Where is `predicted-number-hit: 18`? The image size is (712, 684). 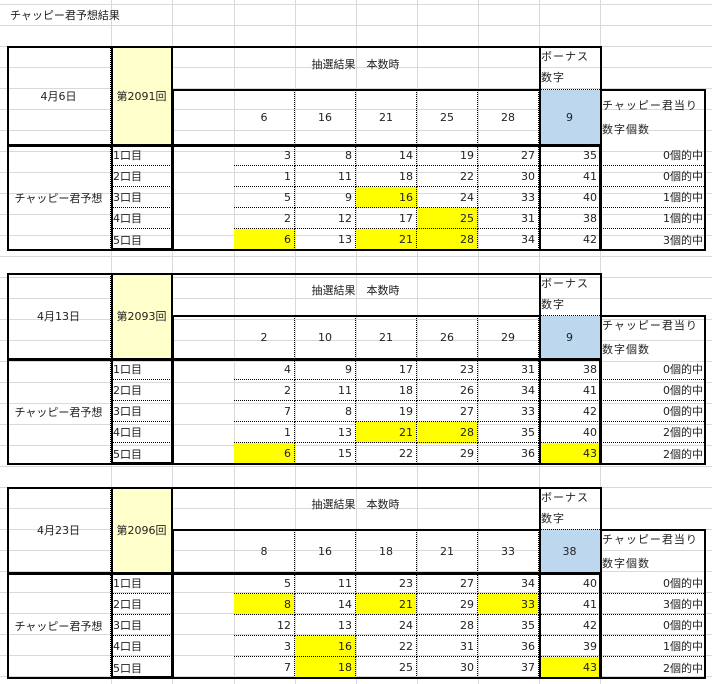
predicted-number-hit: 18 is located at coordinates (325, 667).